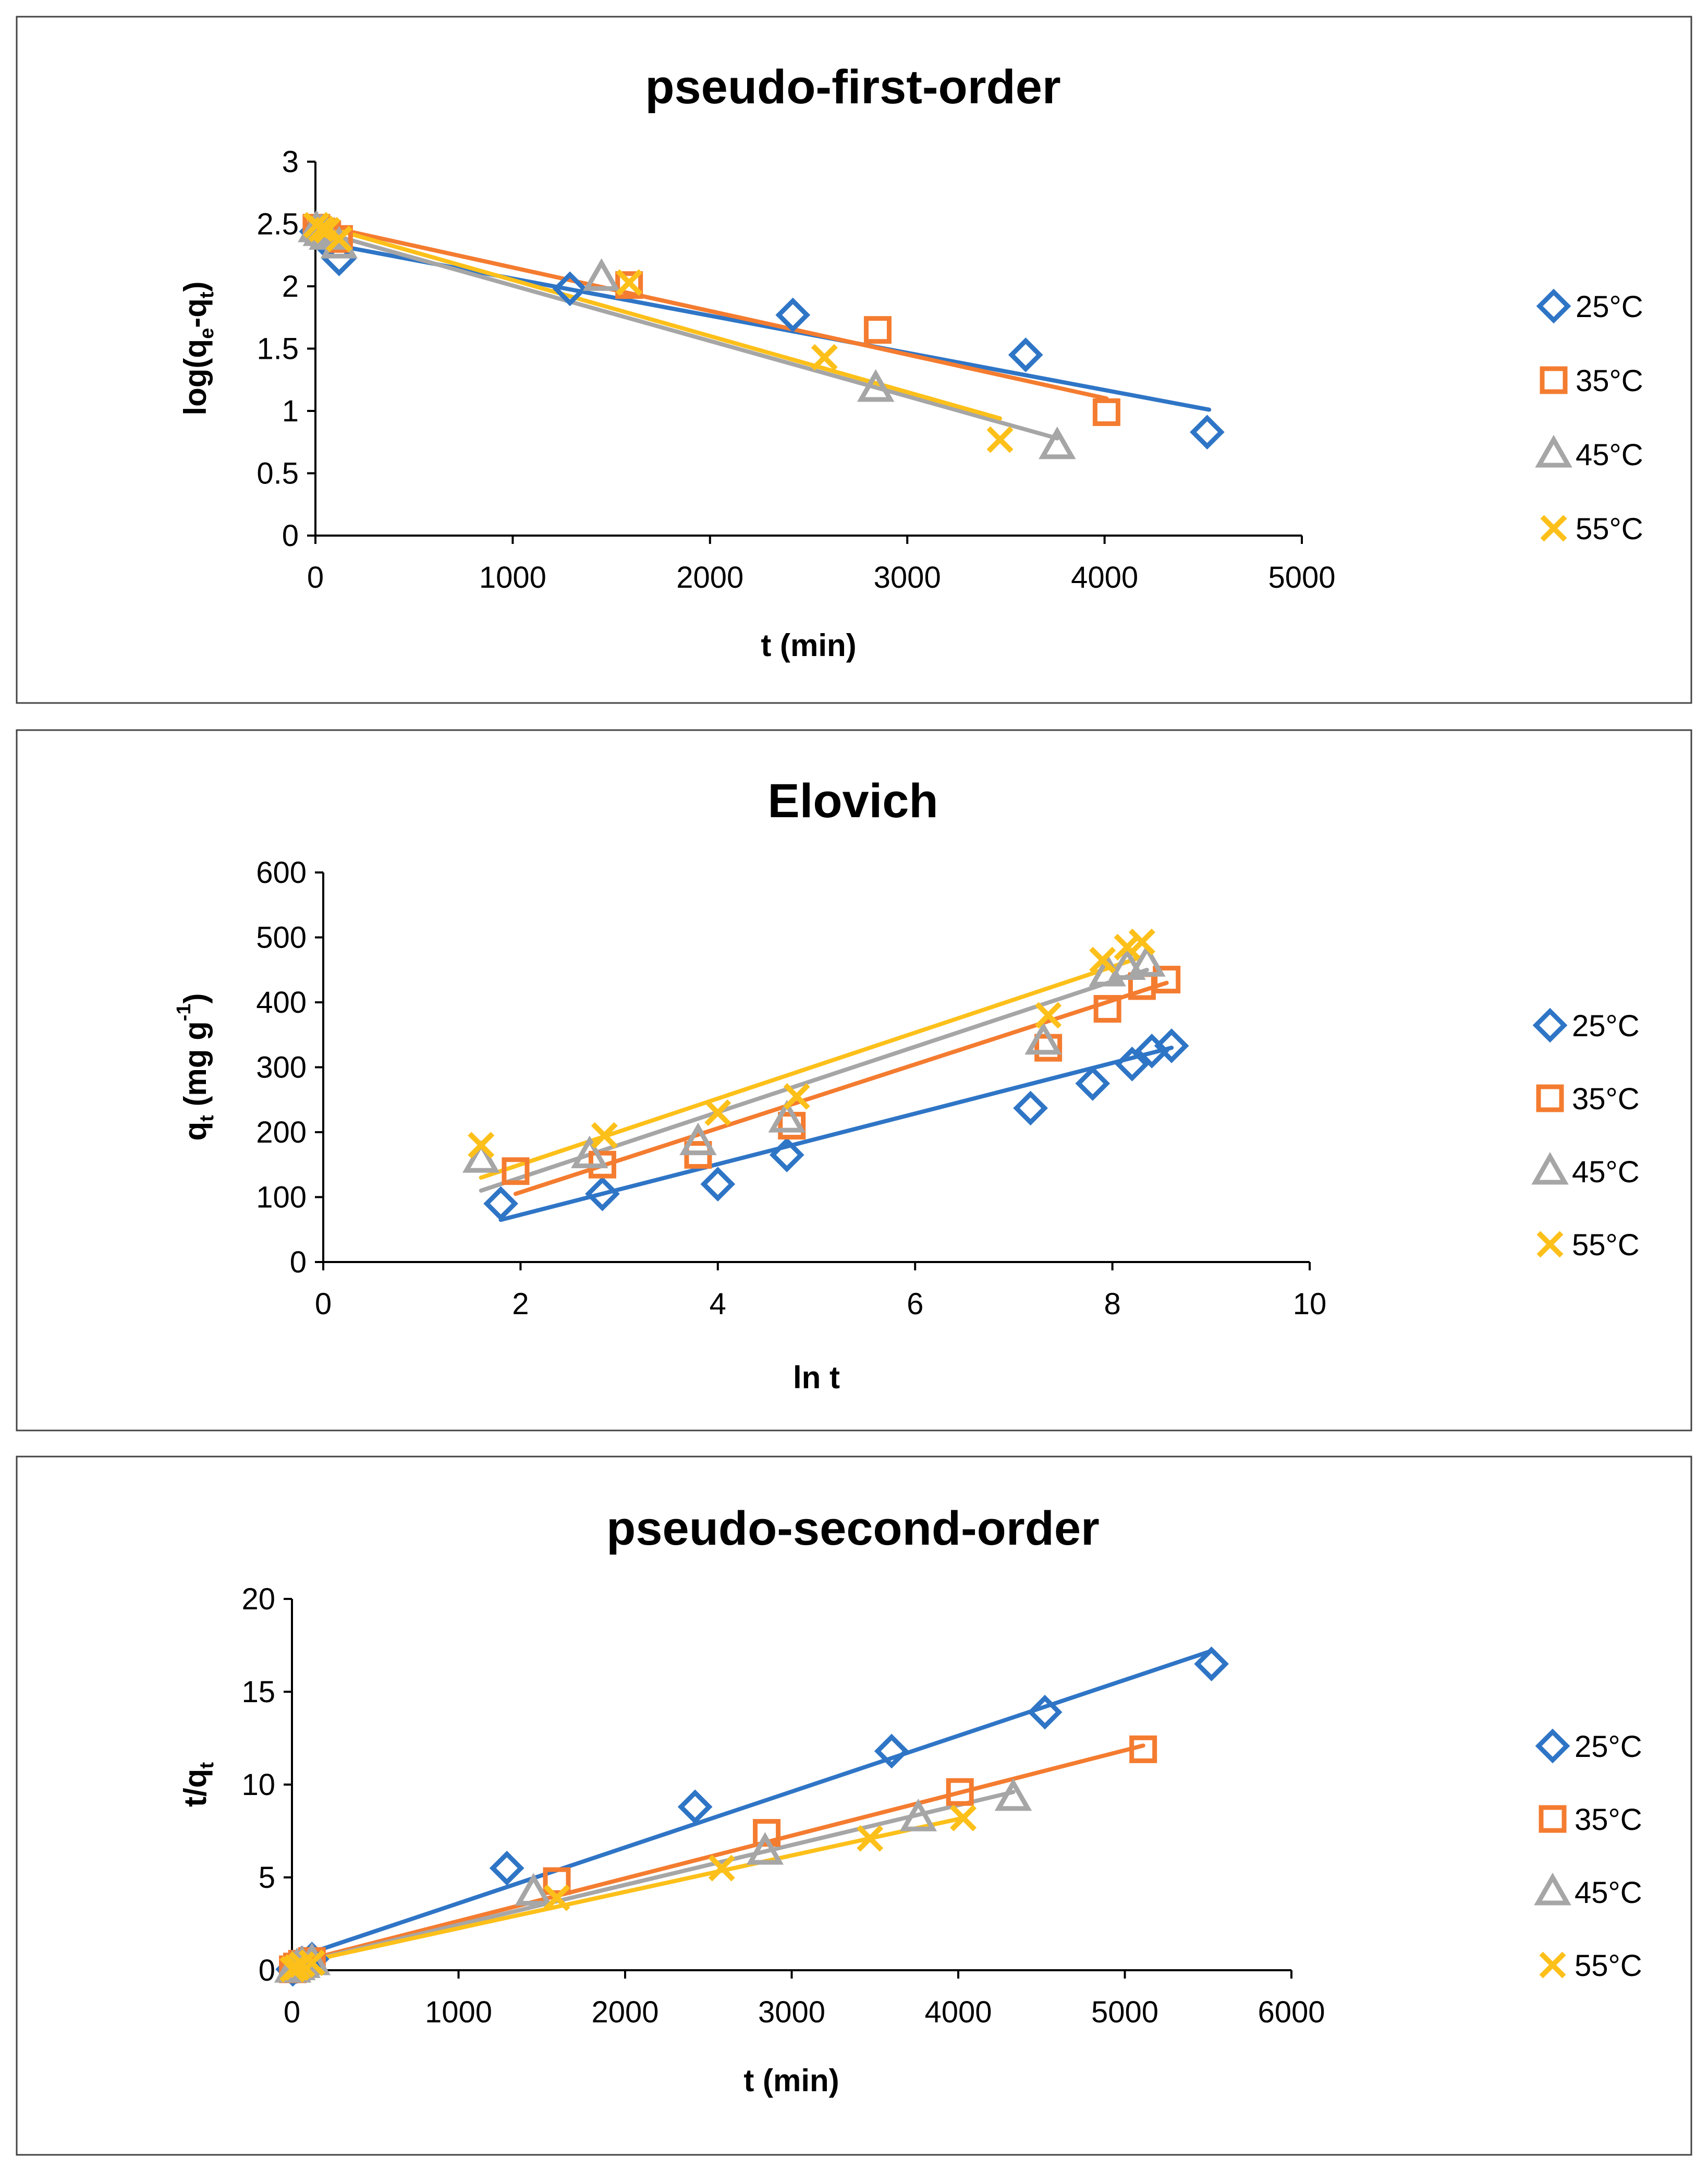 The width and height of the screenshot is (1708, 2171). Describe the element at coordinates (1310, 1304) in the screenshot. I see `elovich-x-tick-label: 10` at that location.